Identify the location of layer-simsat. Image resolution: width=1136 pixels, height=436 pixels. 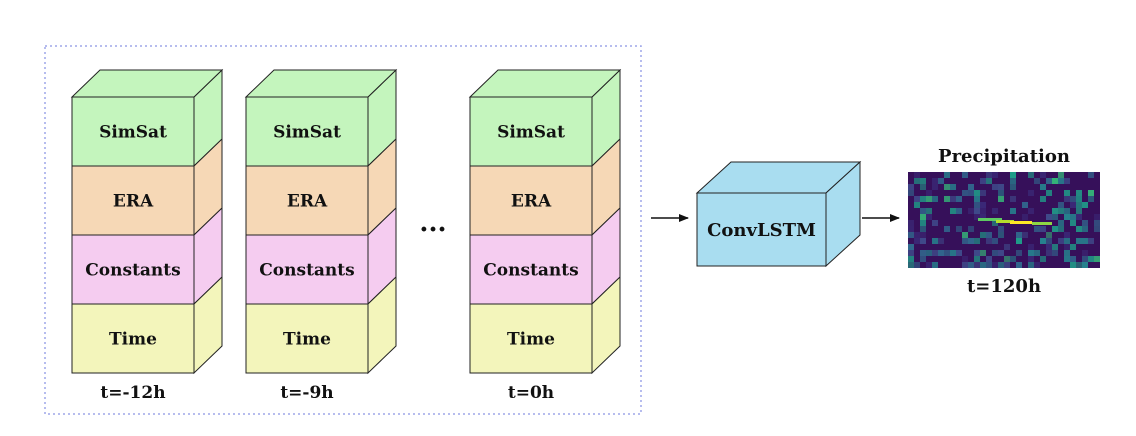
(531, 131).